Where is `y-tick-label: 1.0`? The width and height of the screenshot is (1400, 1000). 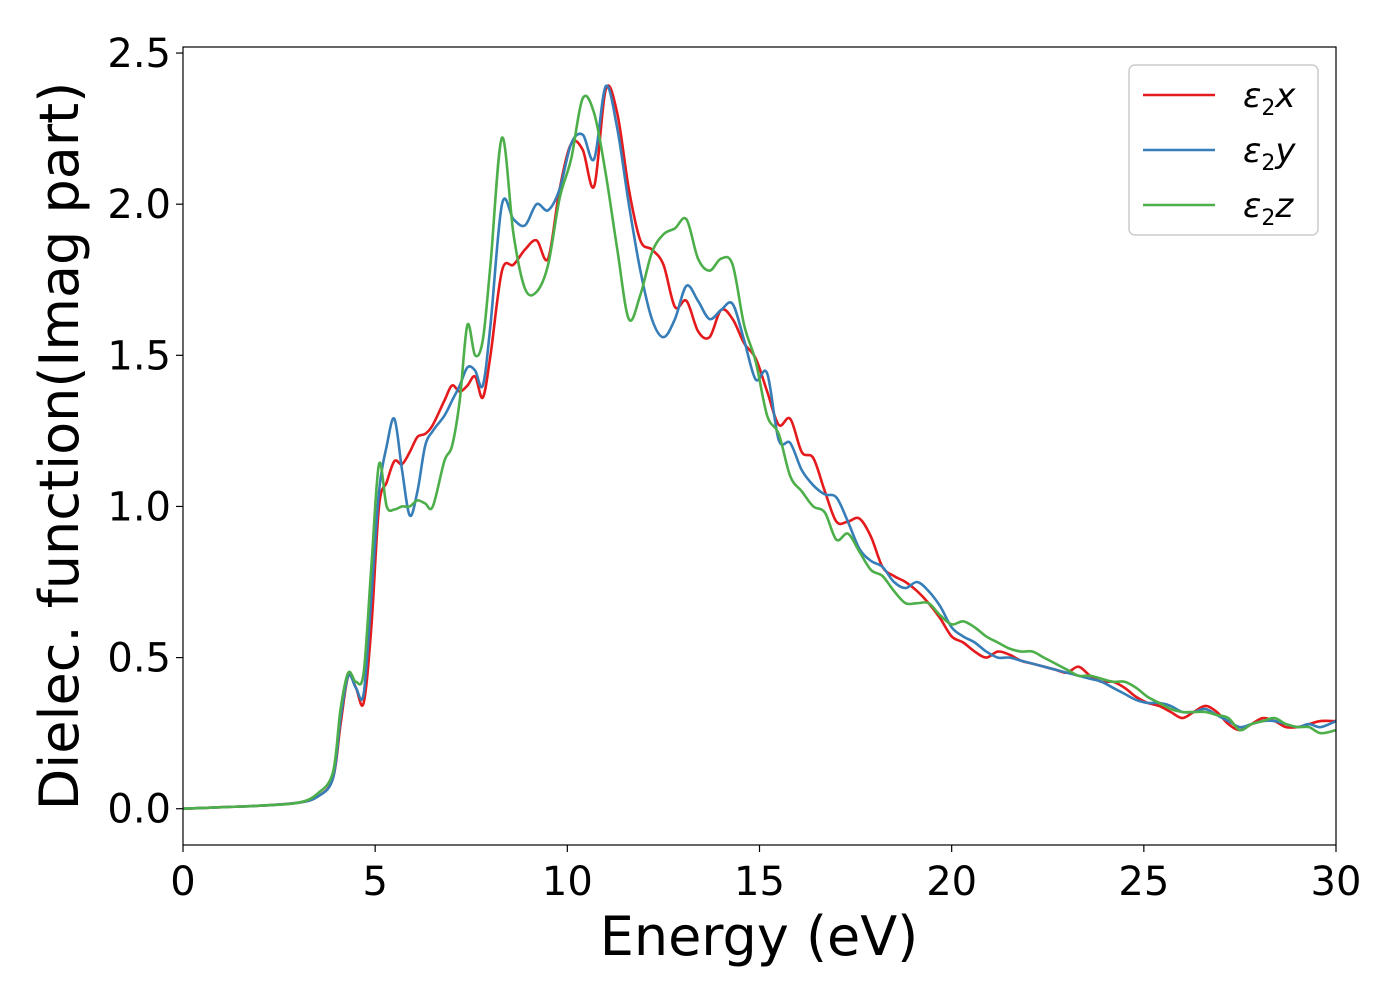
y-tick-label: 1.0 is located at coordinates (139, 507).